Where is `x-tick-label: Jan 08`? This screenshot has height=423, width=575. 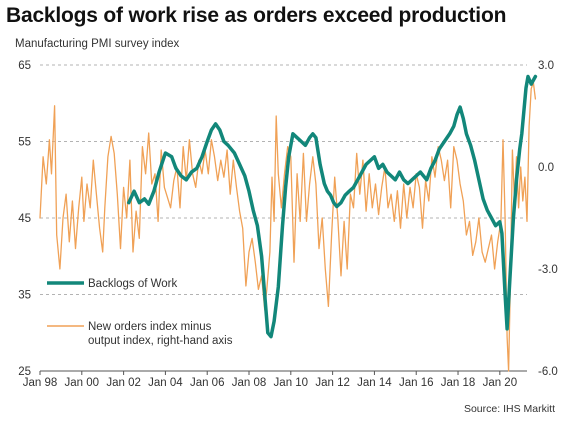 x-tick-label: Jan 08 is located at coordinates (249, 383).